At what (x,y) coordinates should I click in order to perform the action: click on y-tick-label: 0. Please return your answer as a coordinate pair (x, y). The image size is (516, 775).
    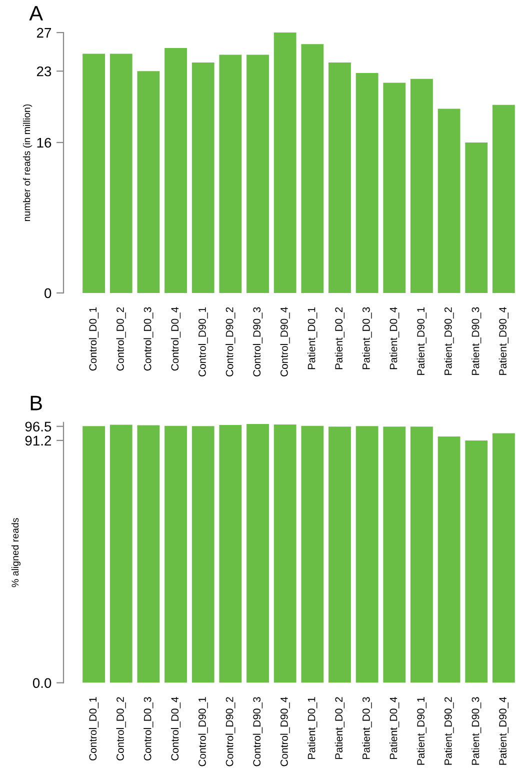
    Looking at the image, I should click on (48, 293).